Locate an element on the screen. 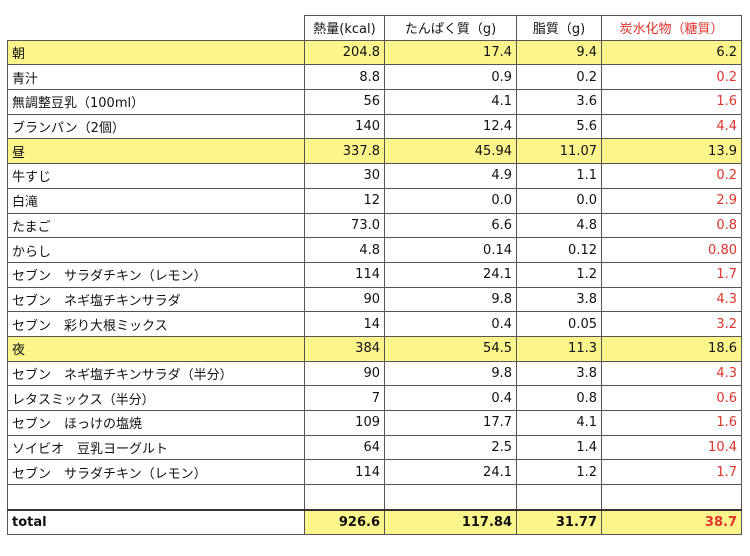  calories-cell: 7 is located at coordinates (344, 398).